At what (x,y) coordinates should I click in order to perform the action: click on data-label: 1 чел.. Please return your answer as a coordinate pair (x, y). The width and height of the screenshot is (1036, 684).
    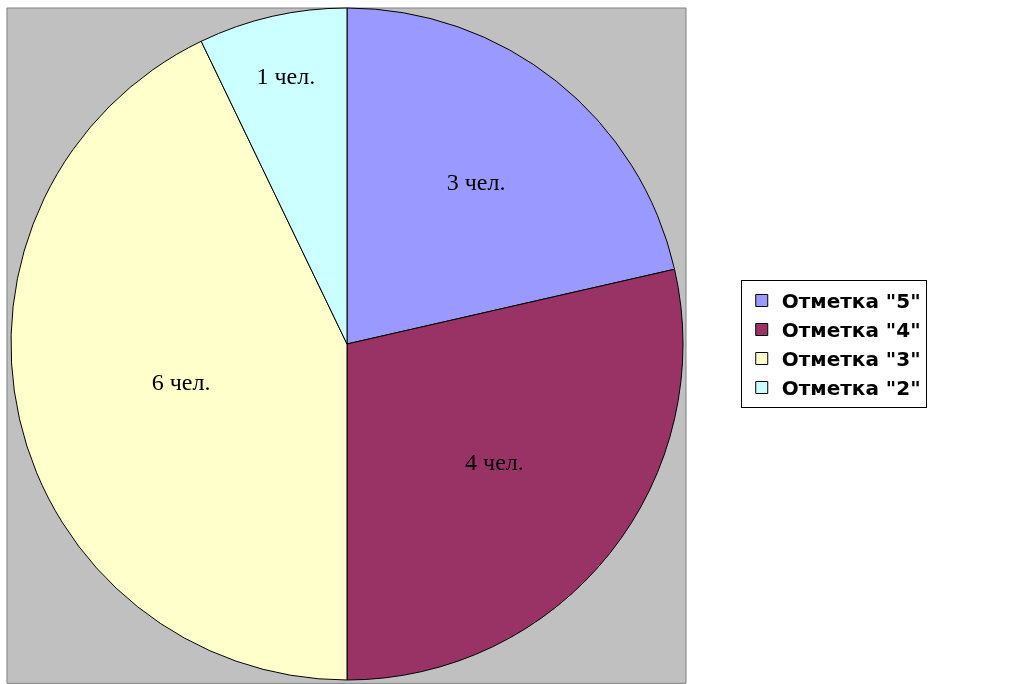
    Looking at the image, I should click on (286, 76).